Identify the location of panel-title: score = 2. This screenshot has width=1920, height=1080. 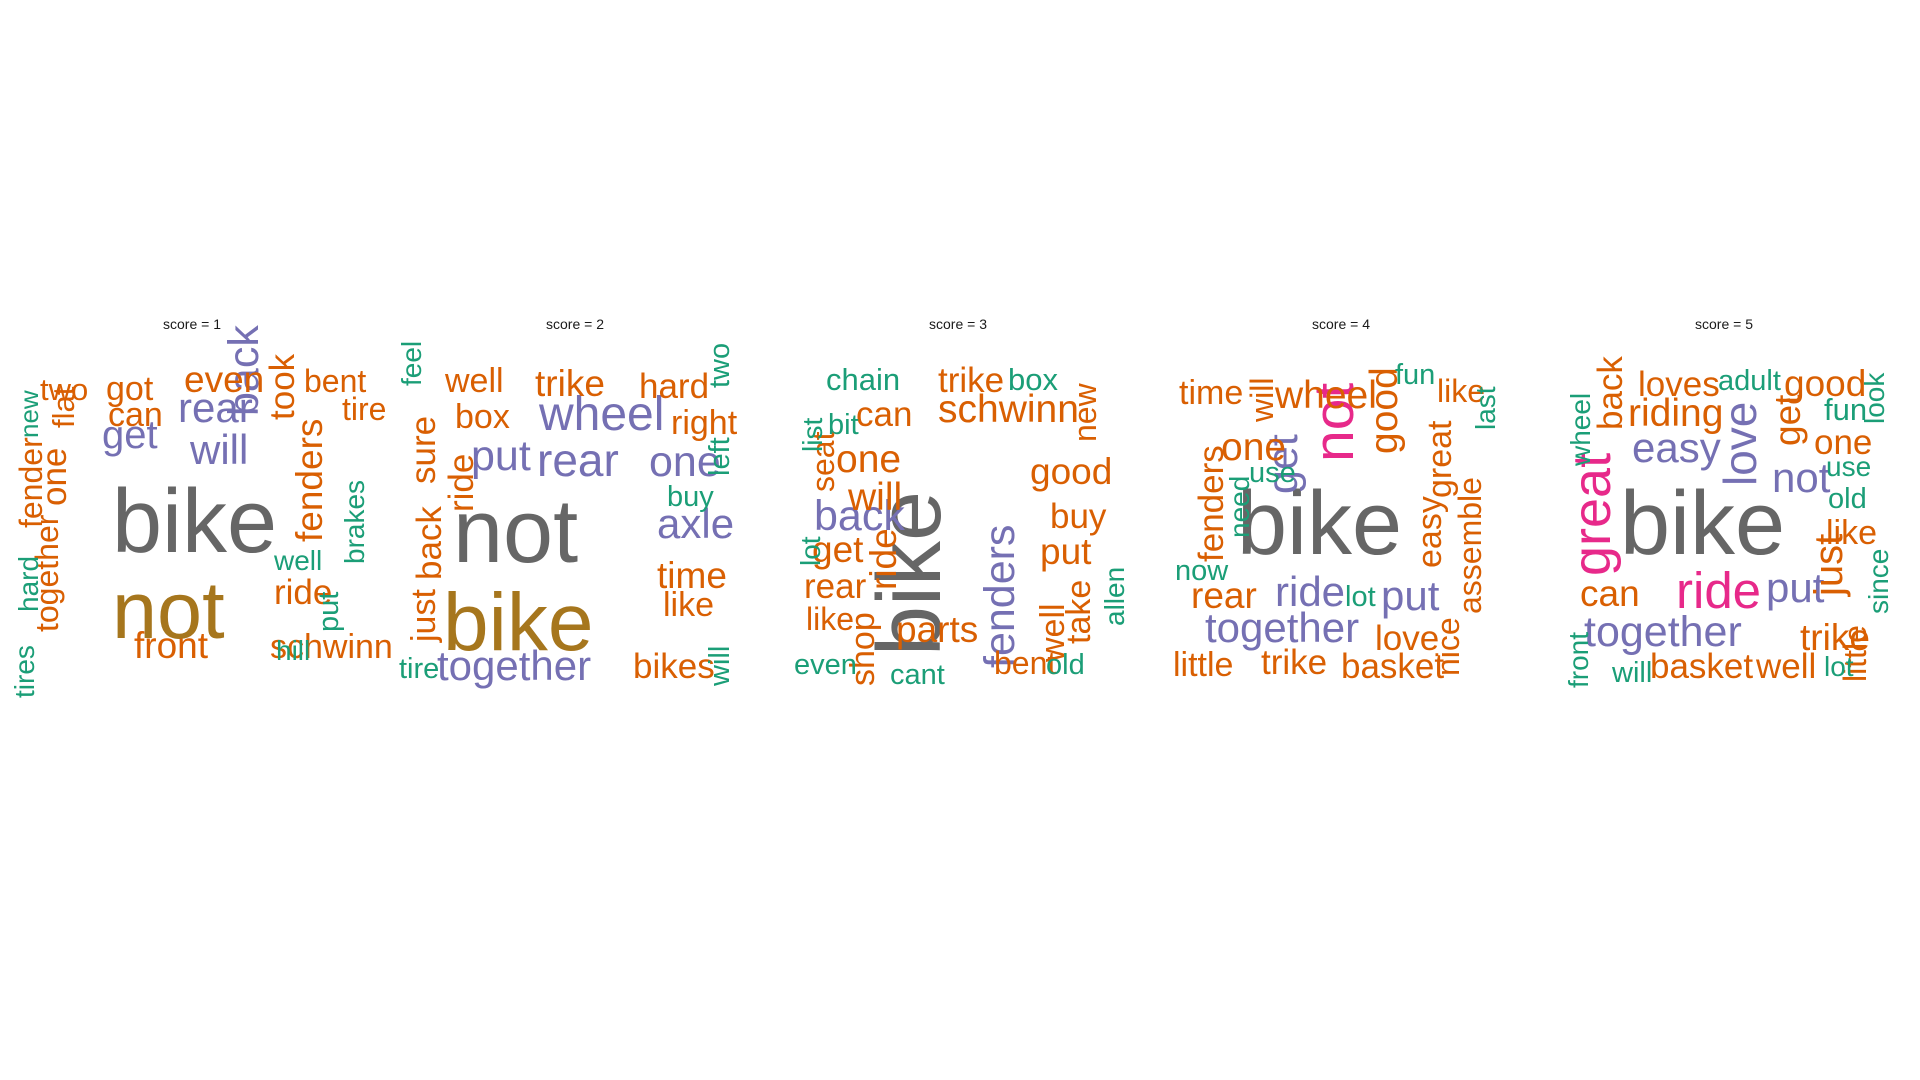
(575, 324).